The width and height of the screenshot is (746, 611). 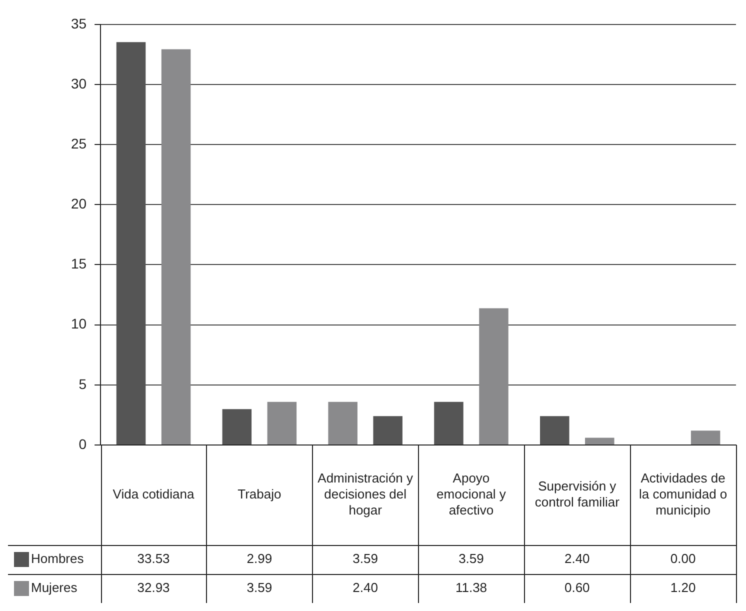 I want to click on y-tick-label: 30, so click(x=78, y=83).